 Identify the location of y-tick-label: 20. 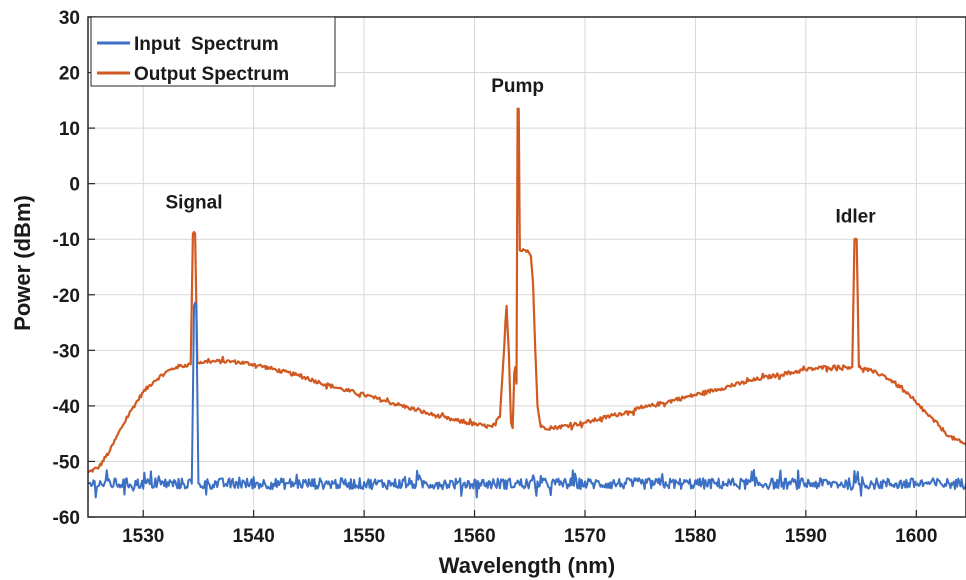
(69, 74).